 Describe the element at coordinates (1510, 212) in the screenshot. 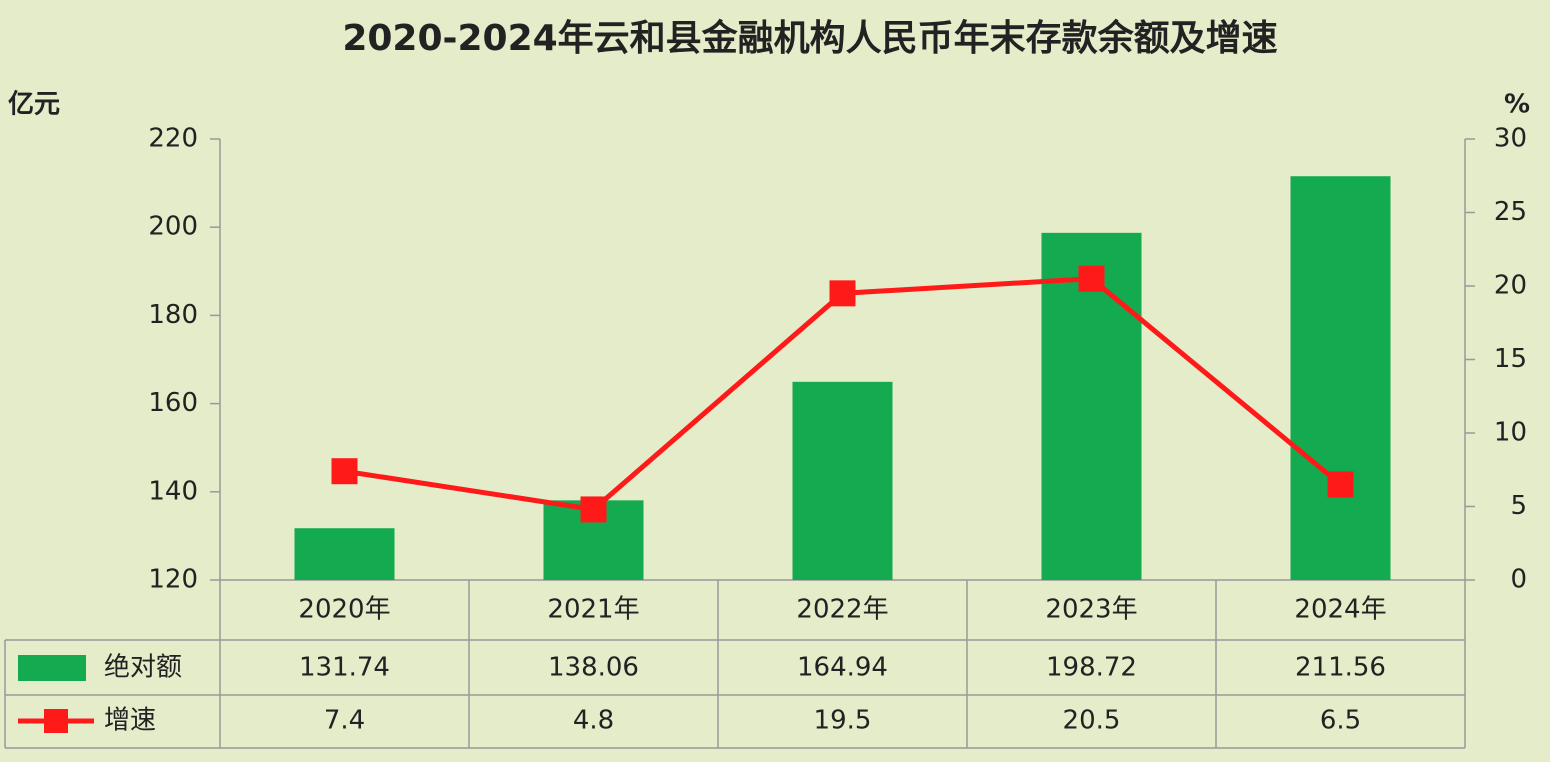

I see `y2-tick-label: 25` at that location.